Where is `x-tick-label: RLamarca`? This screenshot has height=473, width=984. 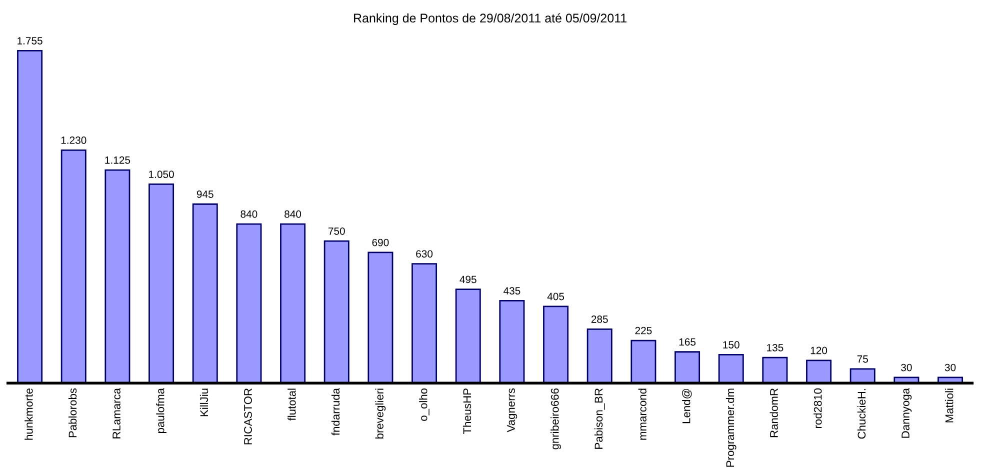
x-tick-label: RLamarca is located at coordinates (116, 413).